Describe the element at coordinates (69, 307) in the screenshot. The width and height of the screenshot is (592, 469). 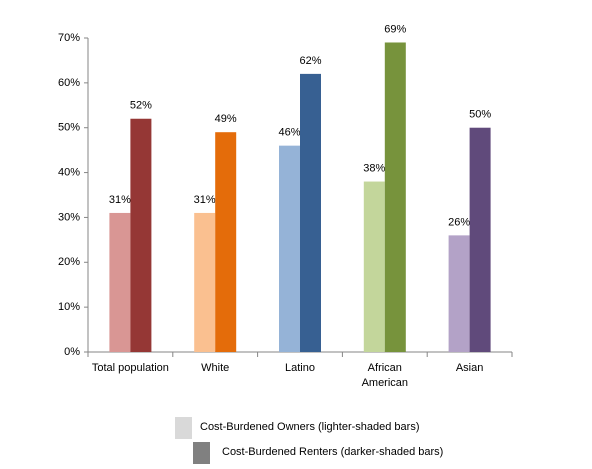
I see `y-tick-label: 10%` at that location.